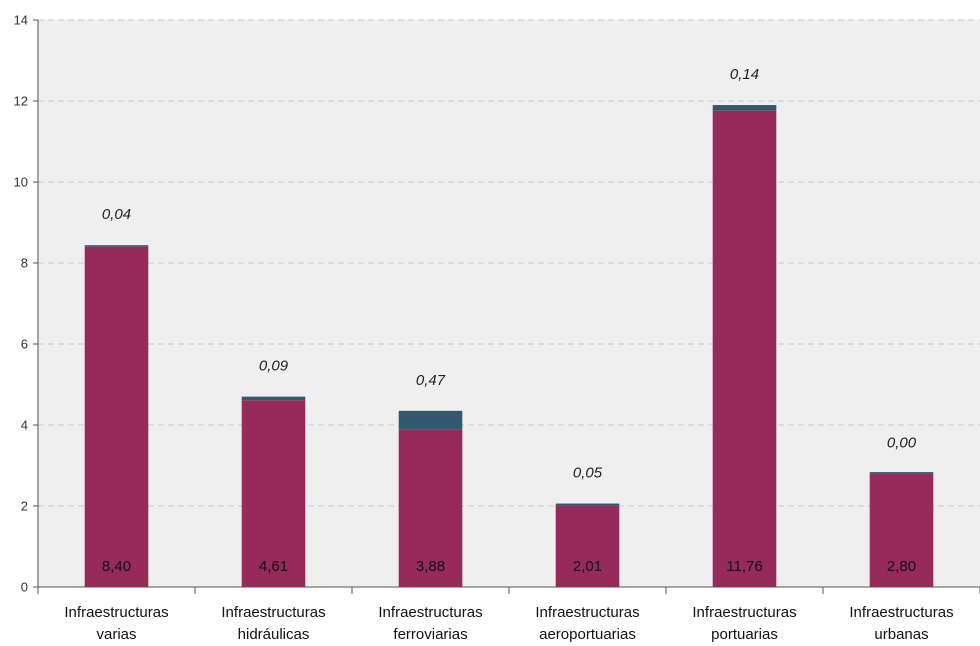  Describe the element at coordinates (744, 74) in the screenshot. I see `bar-top-label: 0,14` at that location.